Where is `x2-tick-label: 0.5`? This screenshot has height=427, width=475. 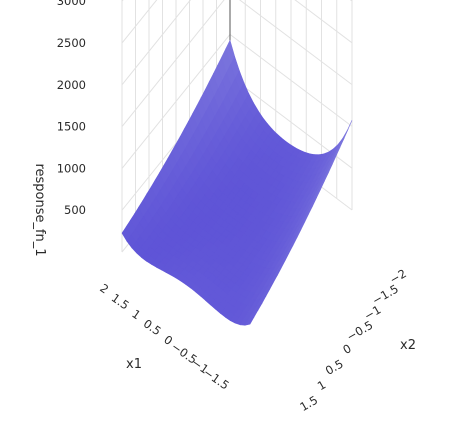 x2-tick-label: 0.5 is located at coordinates (334, 367).